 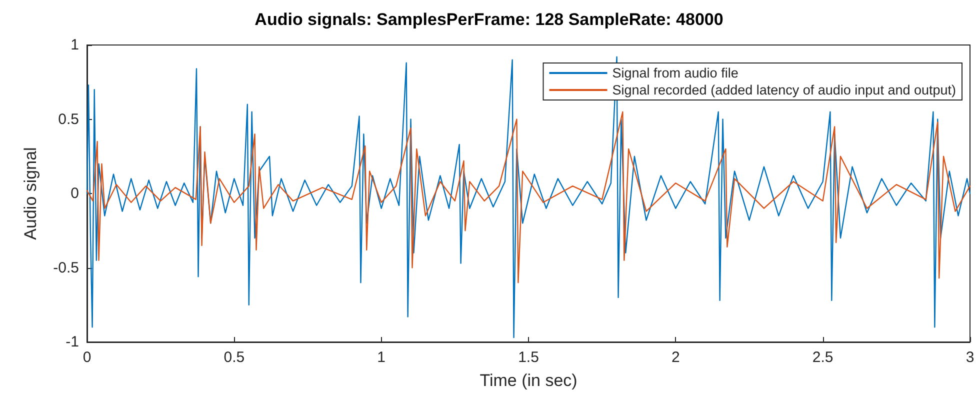 What do you see at coordinates (234, 357) in the screenshot?
I see `x-tick-label: 0.5` at bounding box center [234, 357].